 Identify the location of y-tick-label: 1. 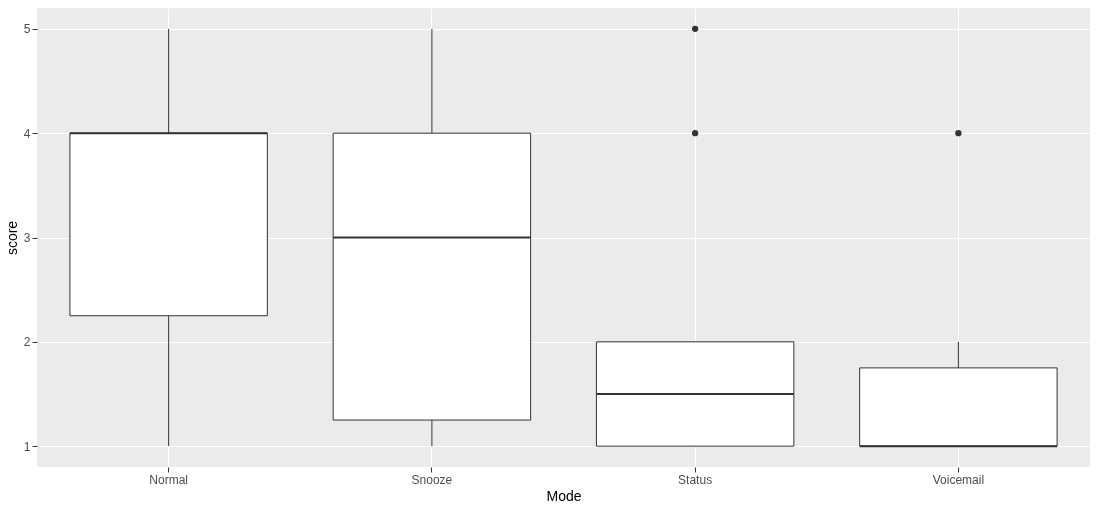
(27, 446).